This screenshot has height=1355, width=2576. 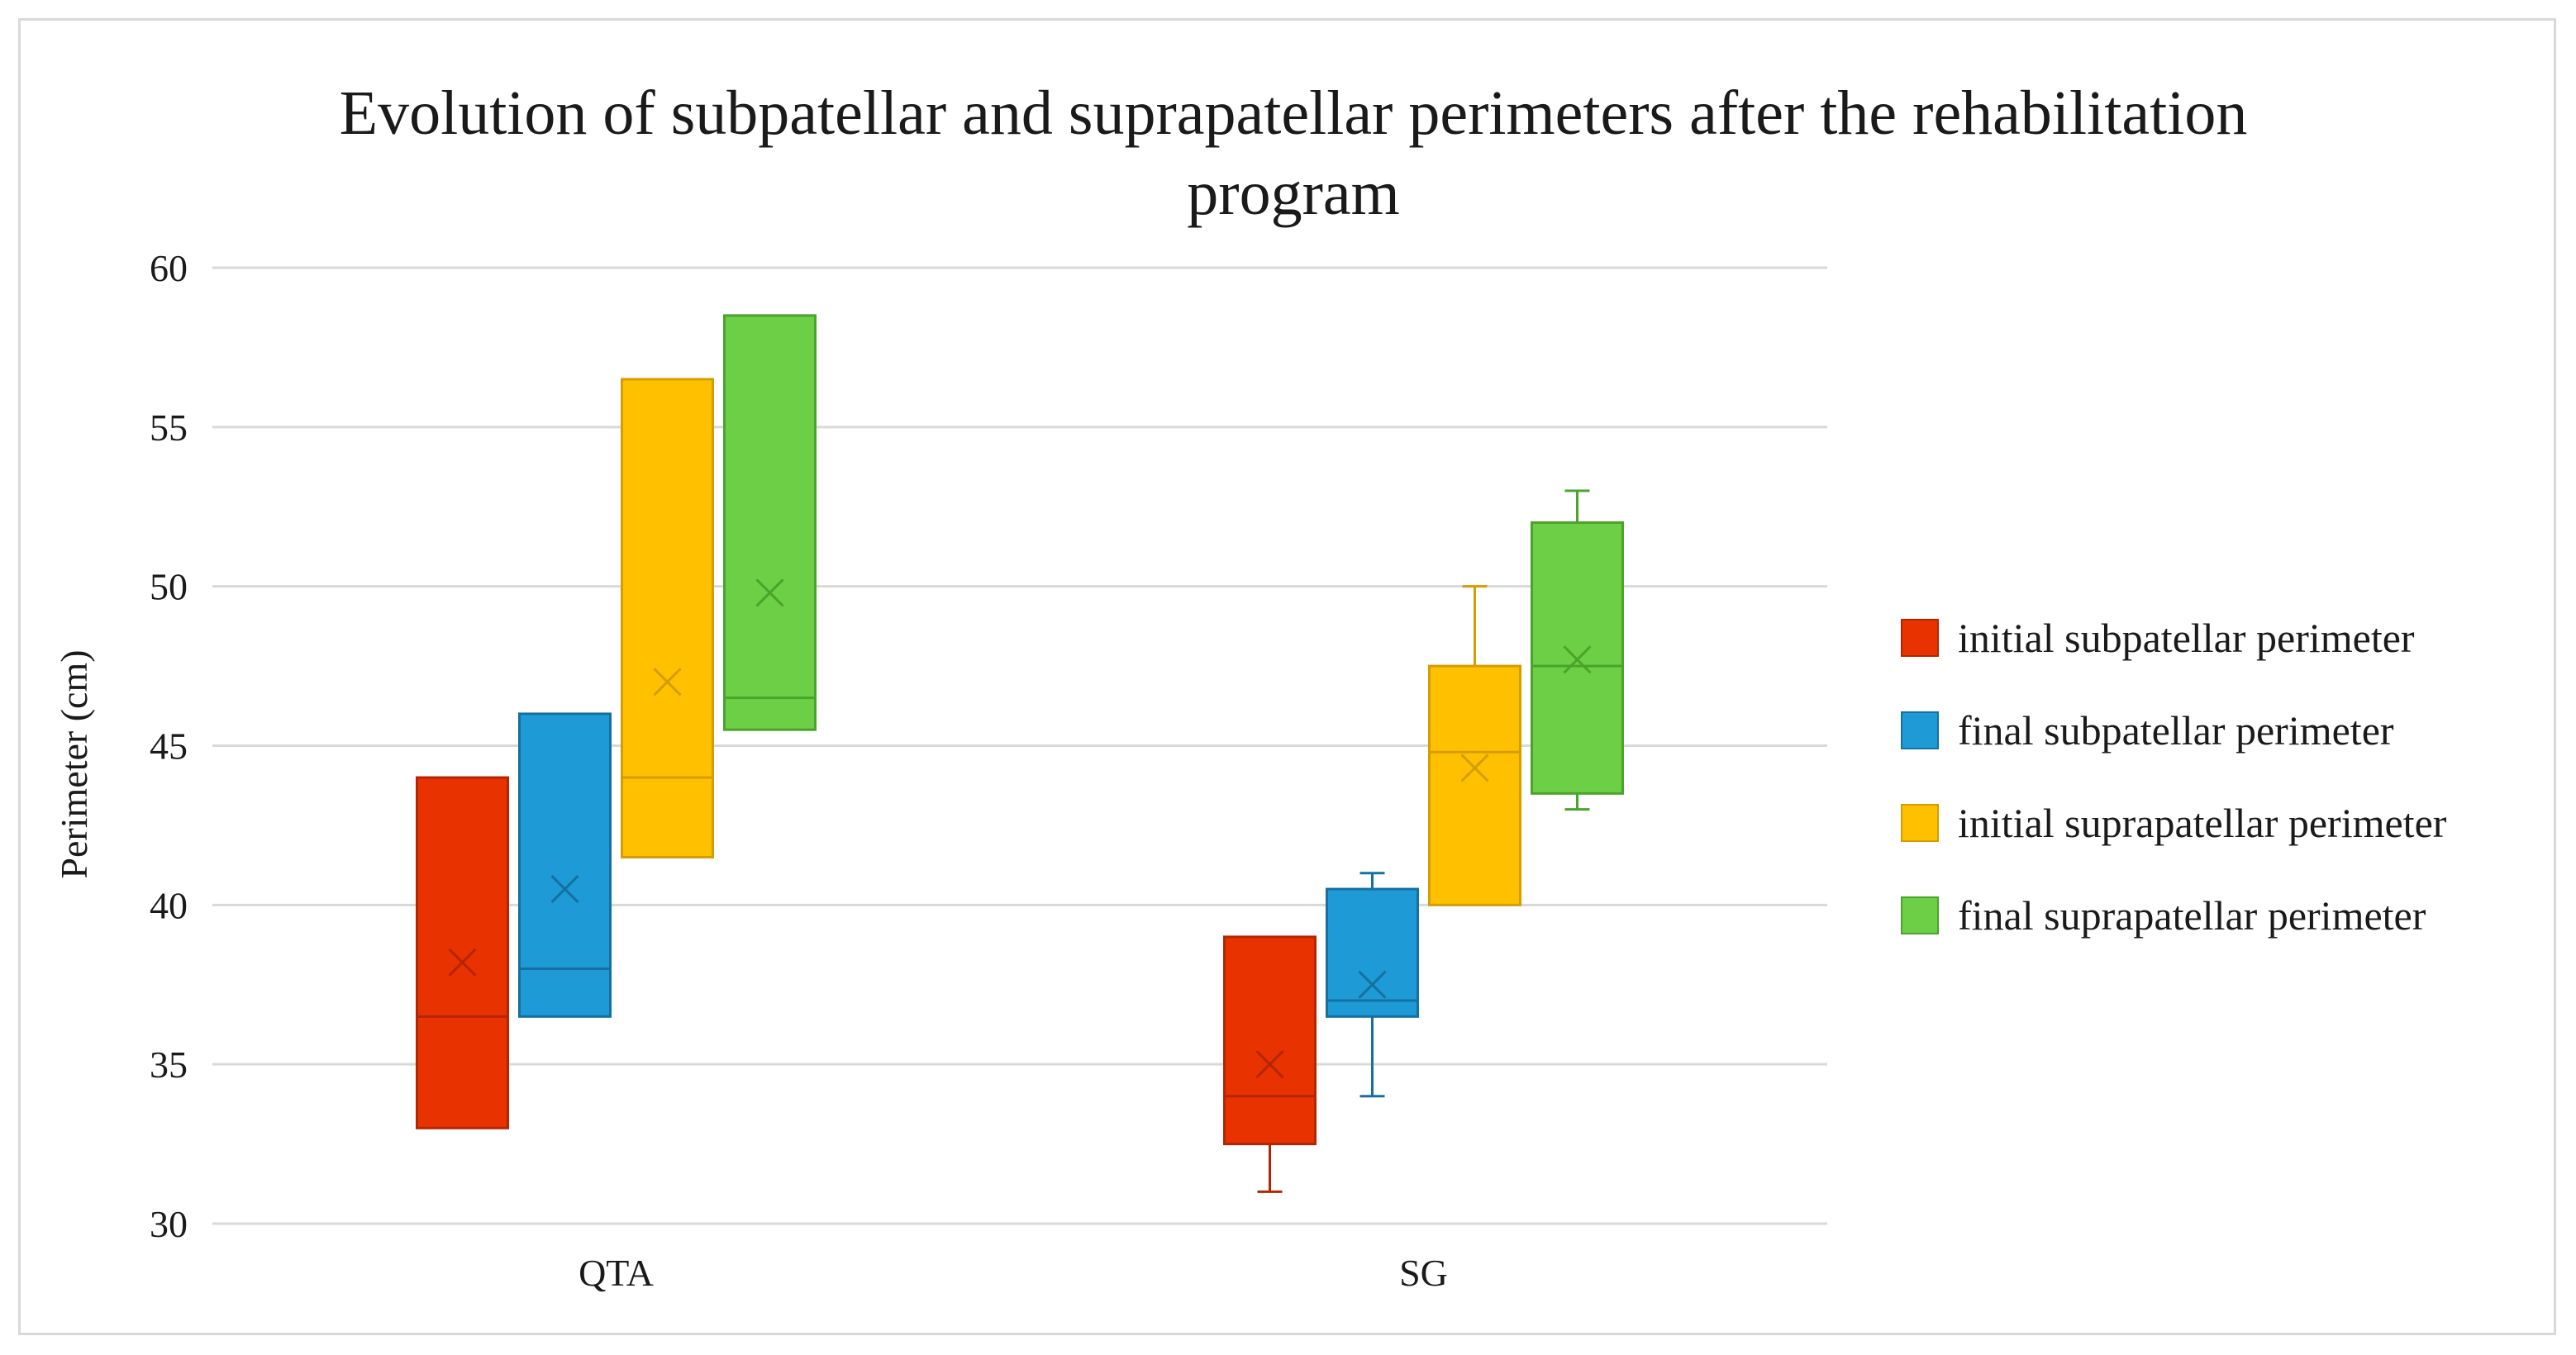 What do you see at coordinates (1293, 193) in the screenshot?
I see `chart-title-line2: program` at bounding box center [1293, 193].